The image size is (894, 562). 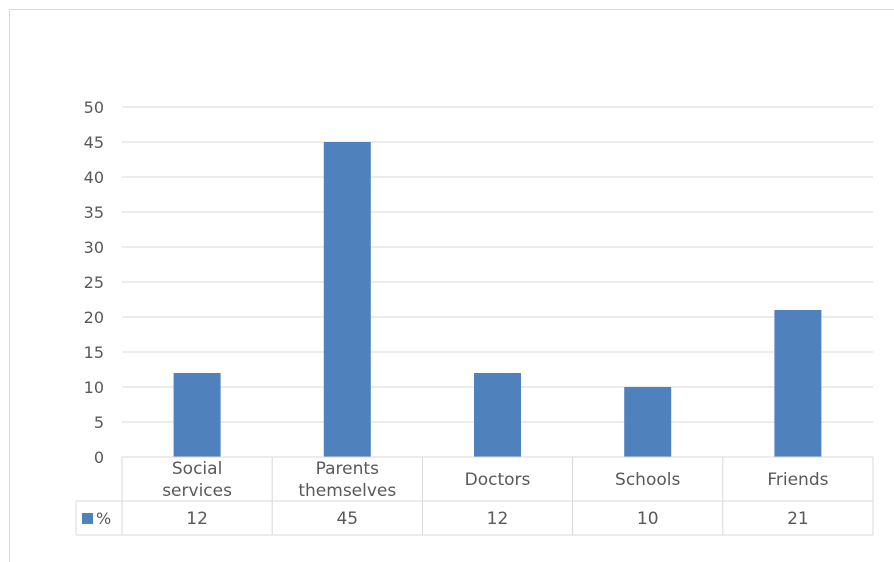 I want to click on y-tick-label: 20, so click(x=94, y=317).